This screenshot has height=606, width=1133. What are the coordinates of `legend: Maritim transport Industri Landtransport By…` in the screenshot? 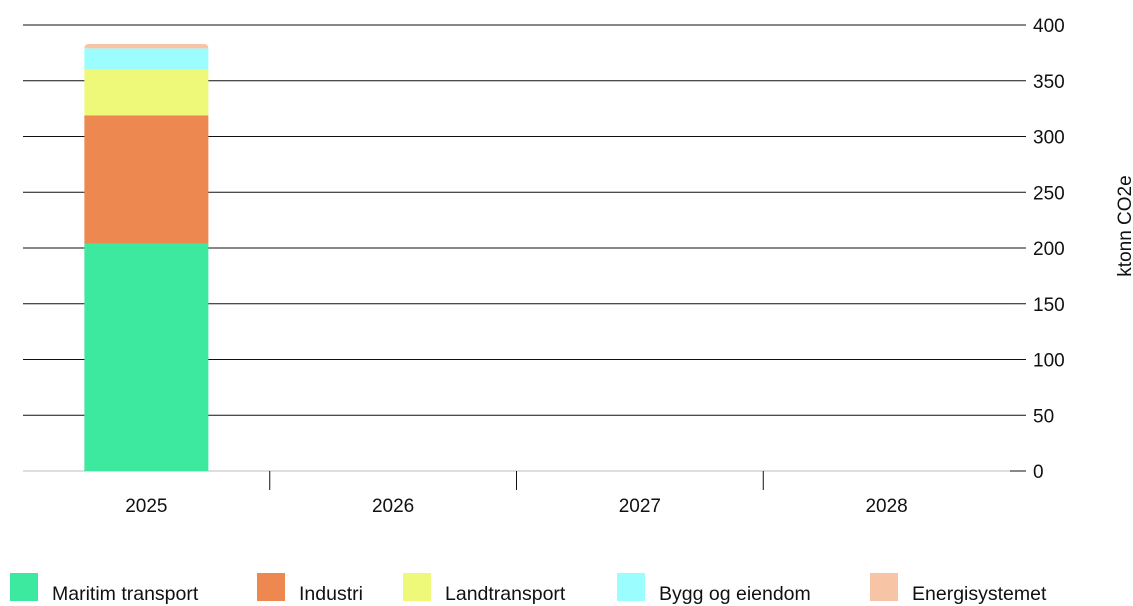 It's located at (566, 588).